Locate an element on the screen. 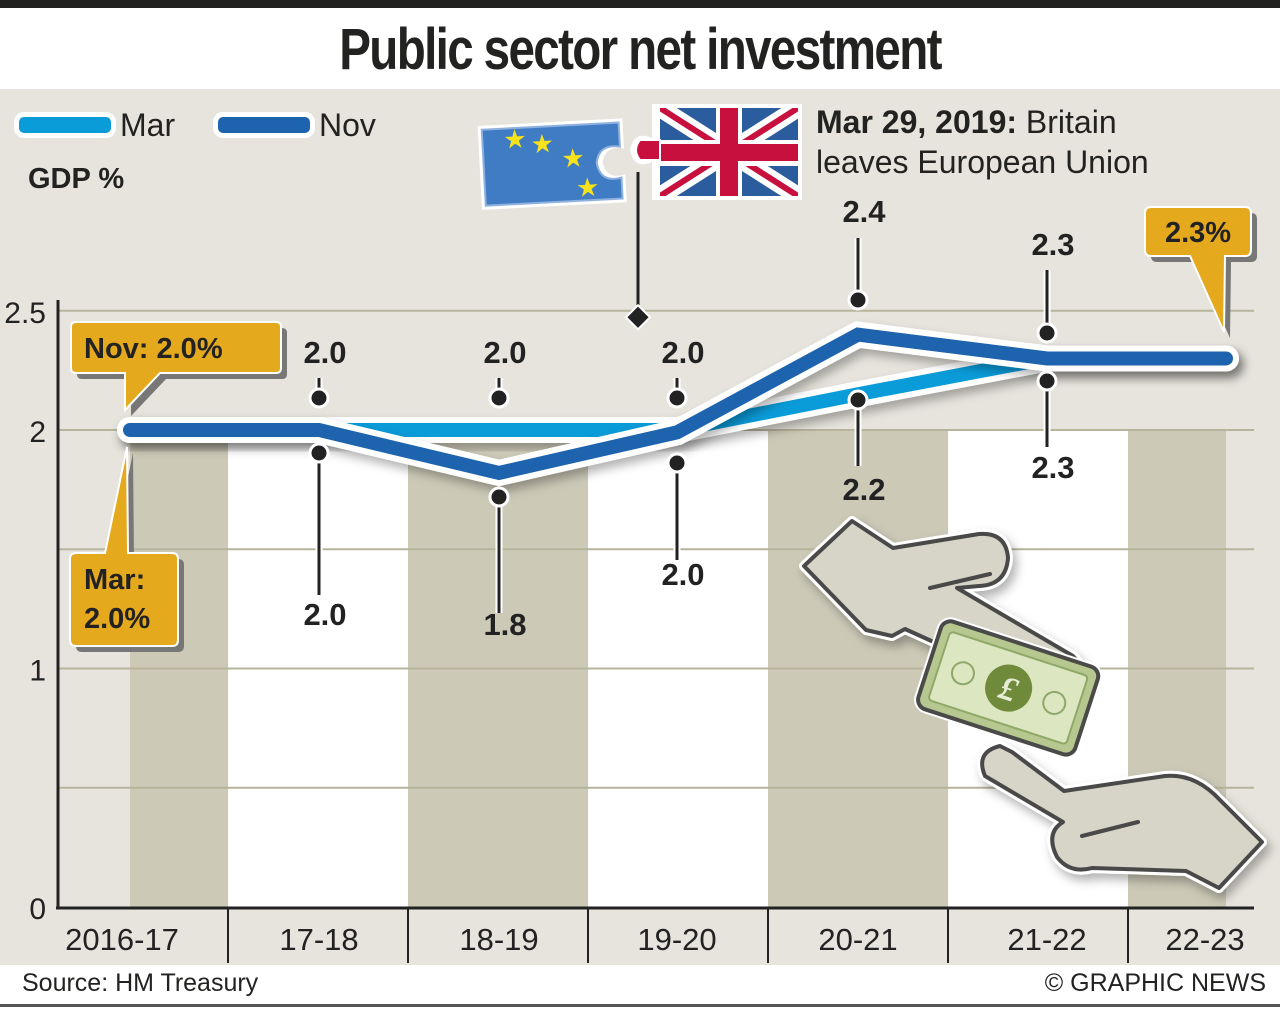  nov-label-19-20-dot is located at coordinates (677, 463).